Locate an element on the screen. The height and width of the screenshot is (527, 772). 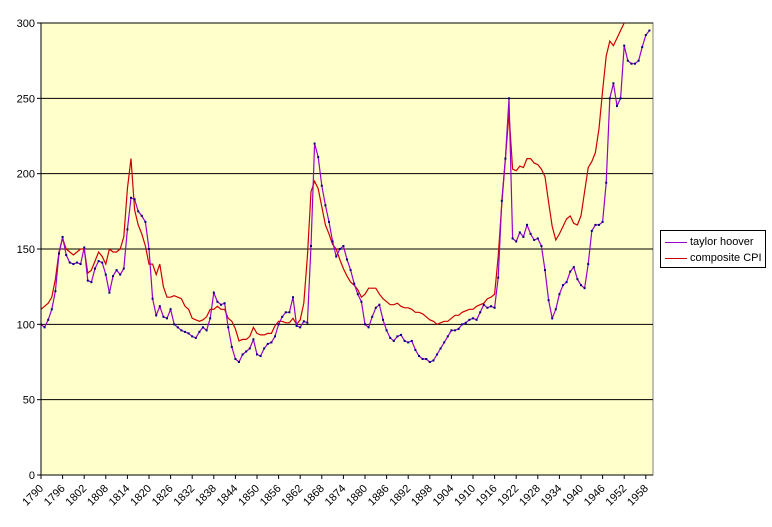
x-tick-label: 1874 is located at coordinates (336, 496).